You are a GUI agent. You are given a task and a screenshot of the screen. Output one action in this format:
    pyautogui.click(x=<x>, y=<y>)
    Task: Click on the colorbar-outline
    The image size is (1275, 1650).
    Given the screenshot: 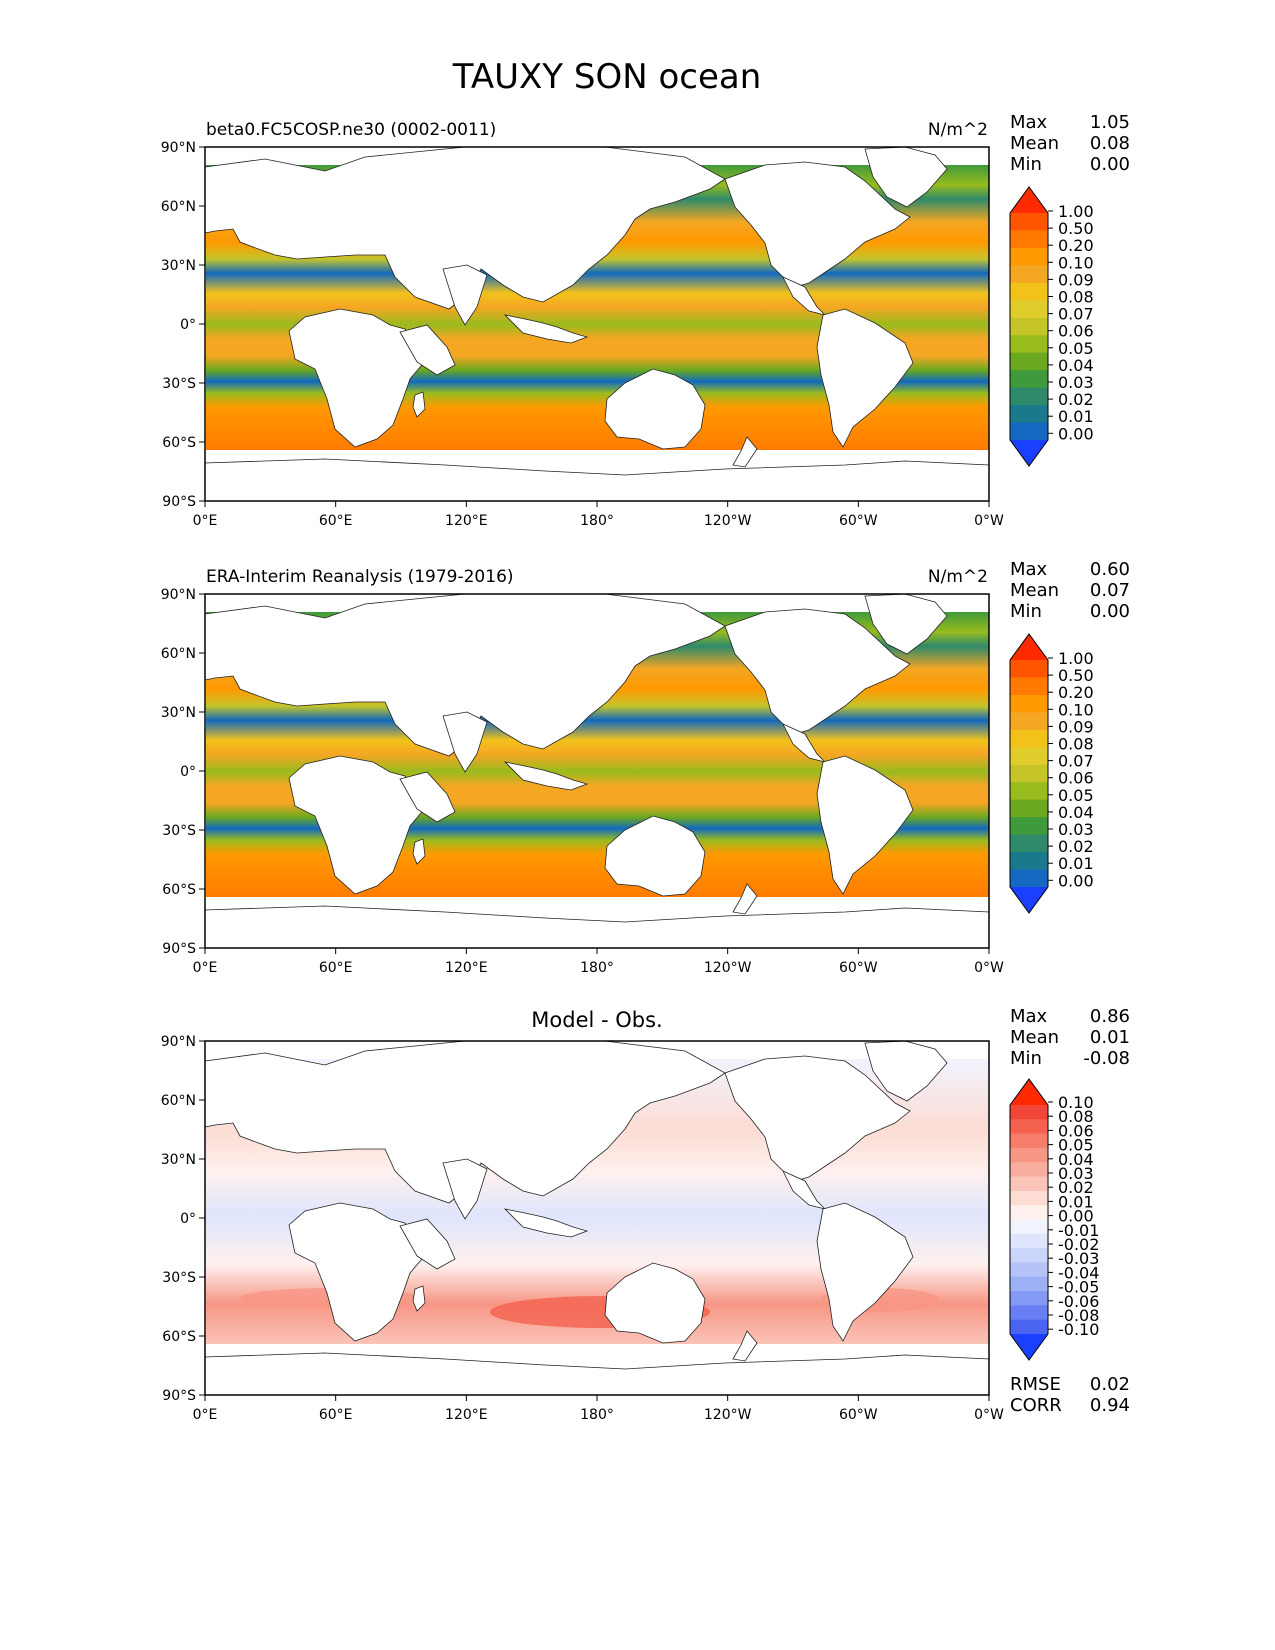 What is the action you would take?
    pyautogui.click(x=1029, y=326)
    